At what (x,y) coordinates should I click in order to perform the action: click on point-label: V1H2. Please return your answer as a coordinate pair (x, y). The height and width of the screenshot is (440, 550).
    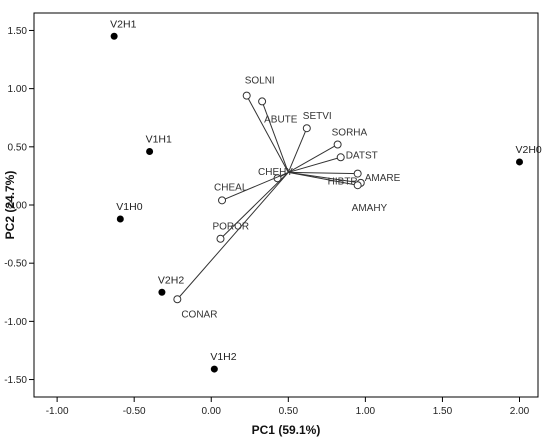
    Looking at the image, I should click on (223, 357).